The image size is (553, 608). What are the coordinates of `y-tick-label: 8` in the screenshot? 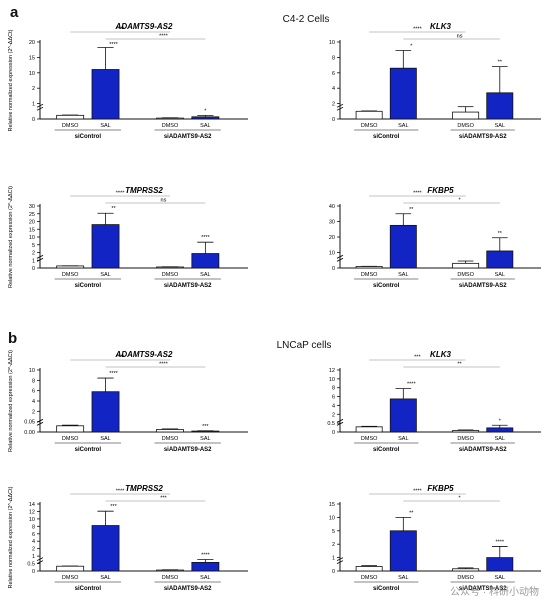 It's located at (33, 527).